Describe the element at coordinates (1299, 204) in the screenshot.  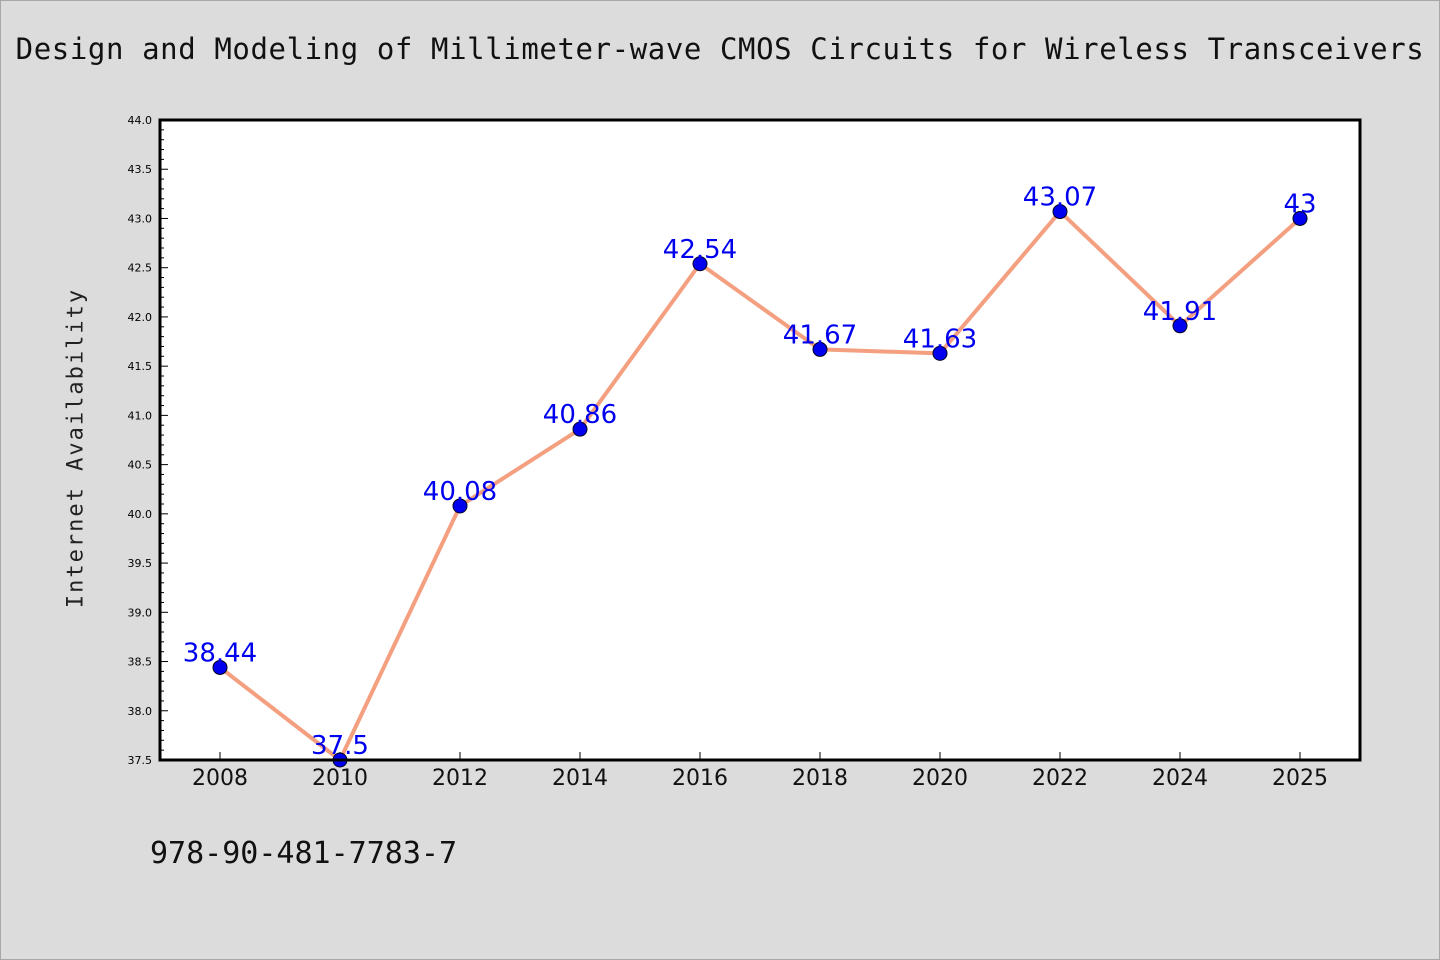
I see `data-label: 43` at that location.